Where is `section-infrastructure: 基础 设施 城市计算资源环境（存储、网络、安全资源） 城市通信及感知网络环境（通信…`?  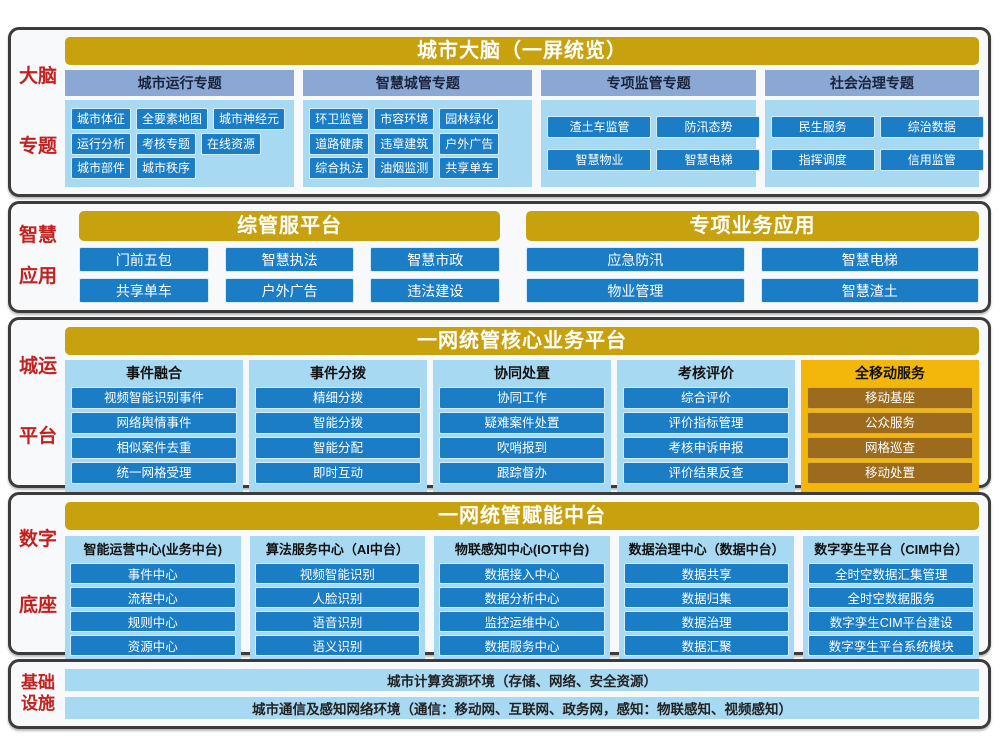
section-infrastructure: 基础 设施 城市计算资源环境（存储、网络、安全资源） 城市通信及感知网络环境（通信… is located at coordinates (499, 694).